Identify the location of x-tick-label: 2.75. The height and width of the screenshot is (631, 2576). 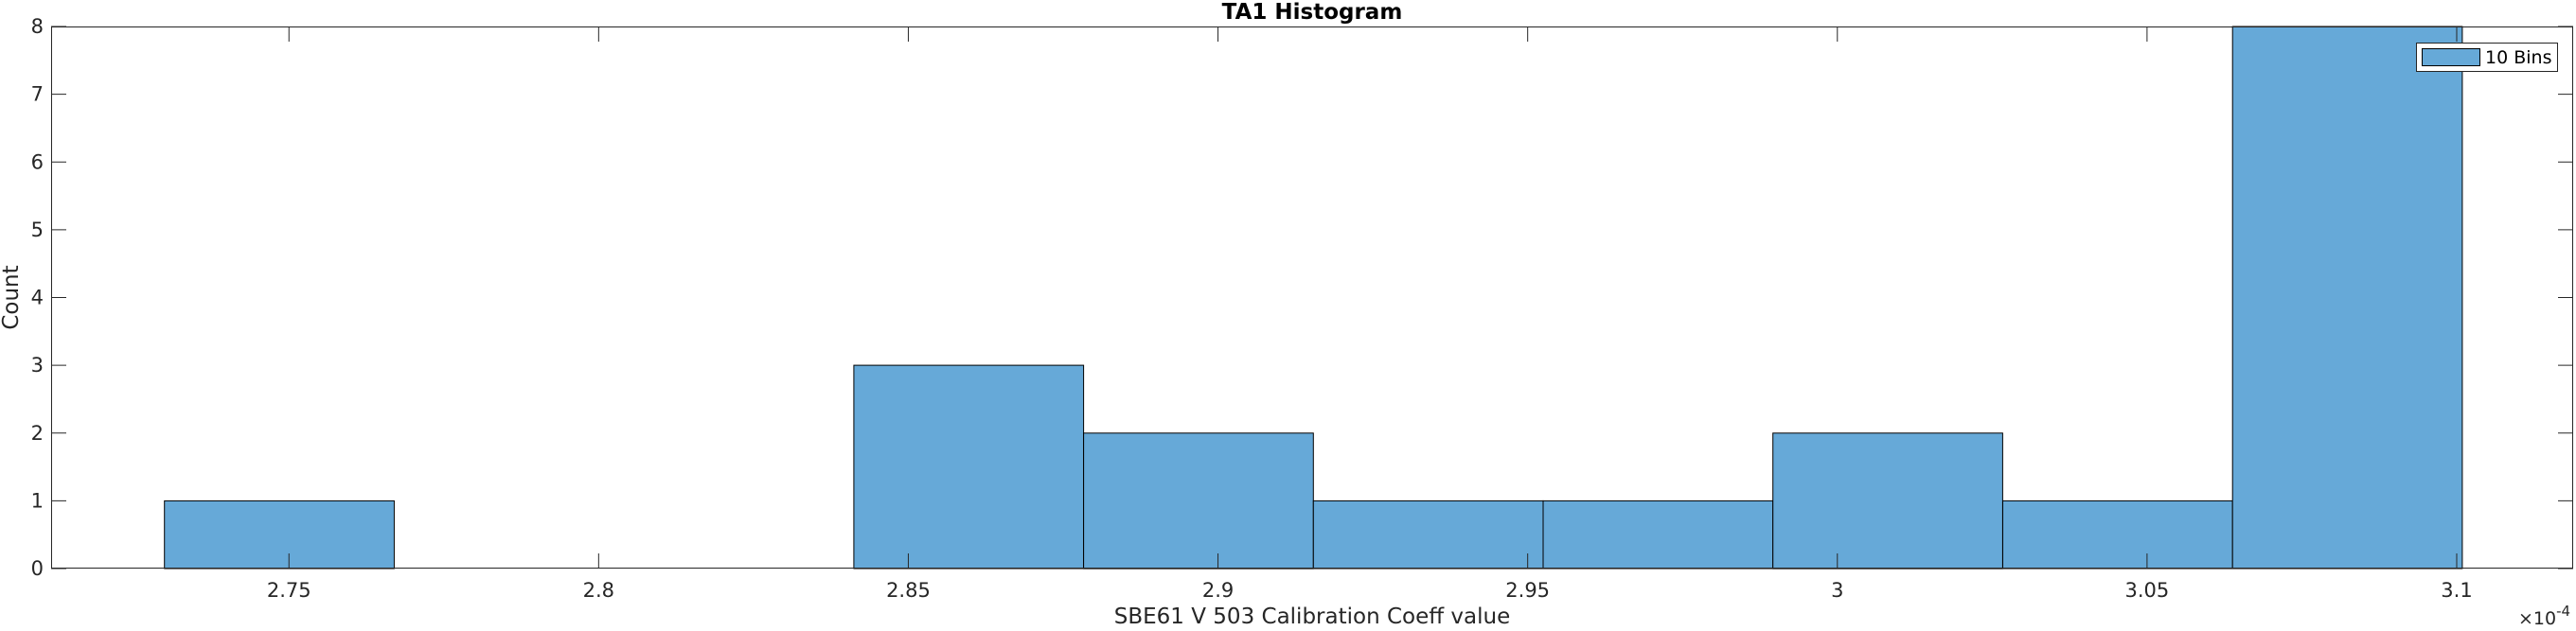
(289, 590).